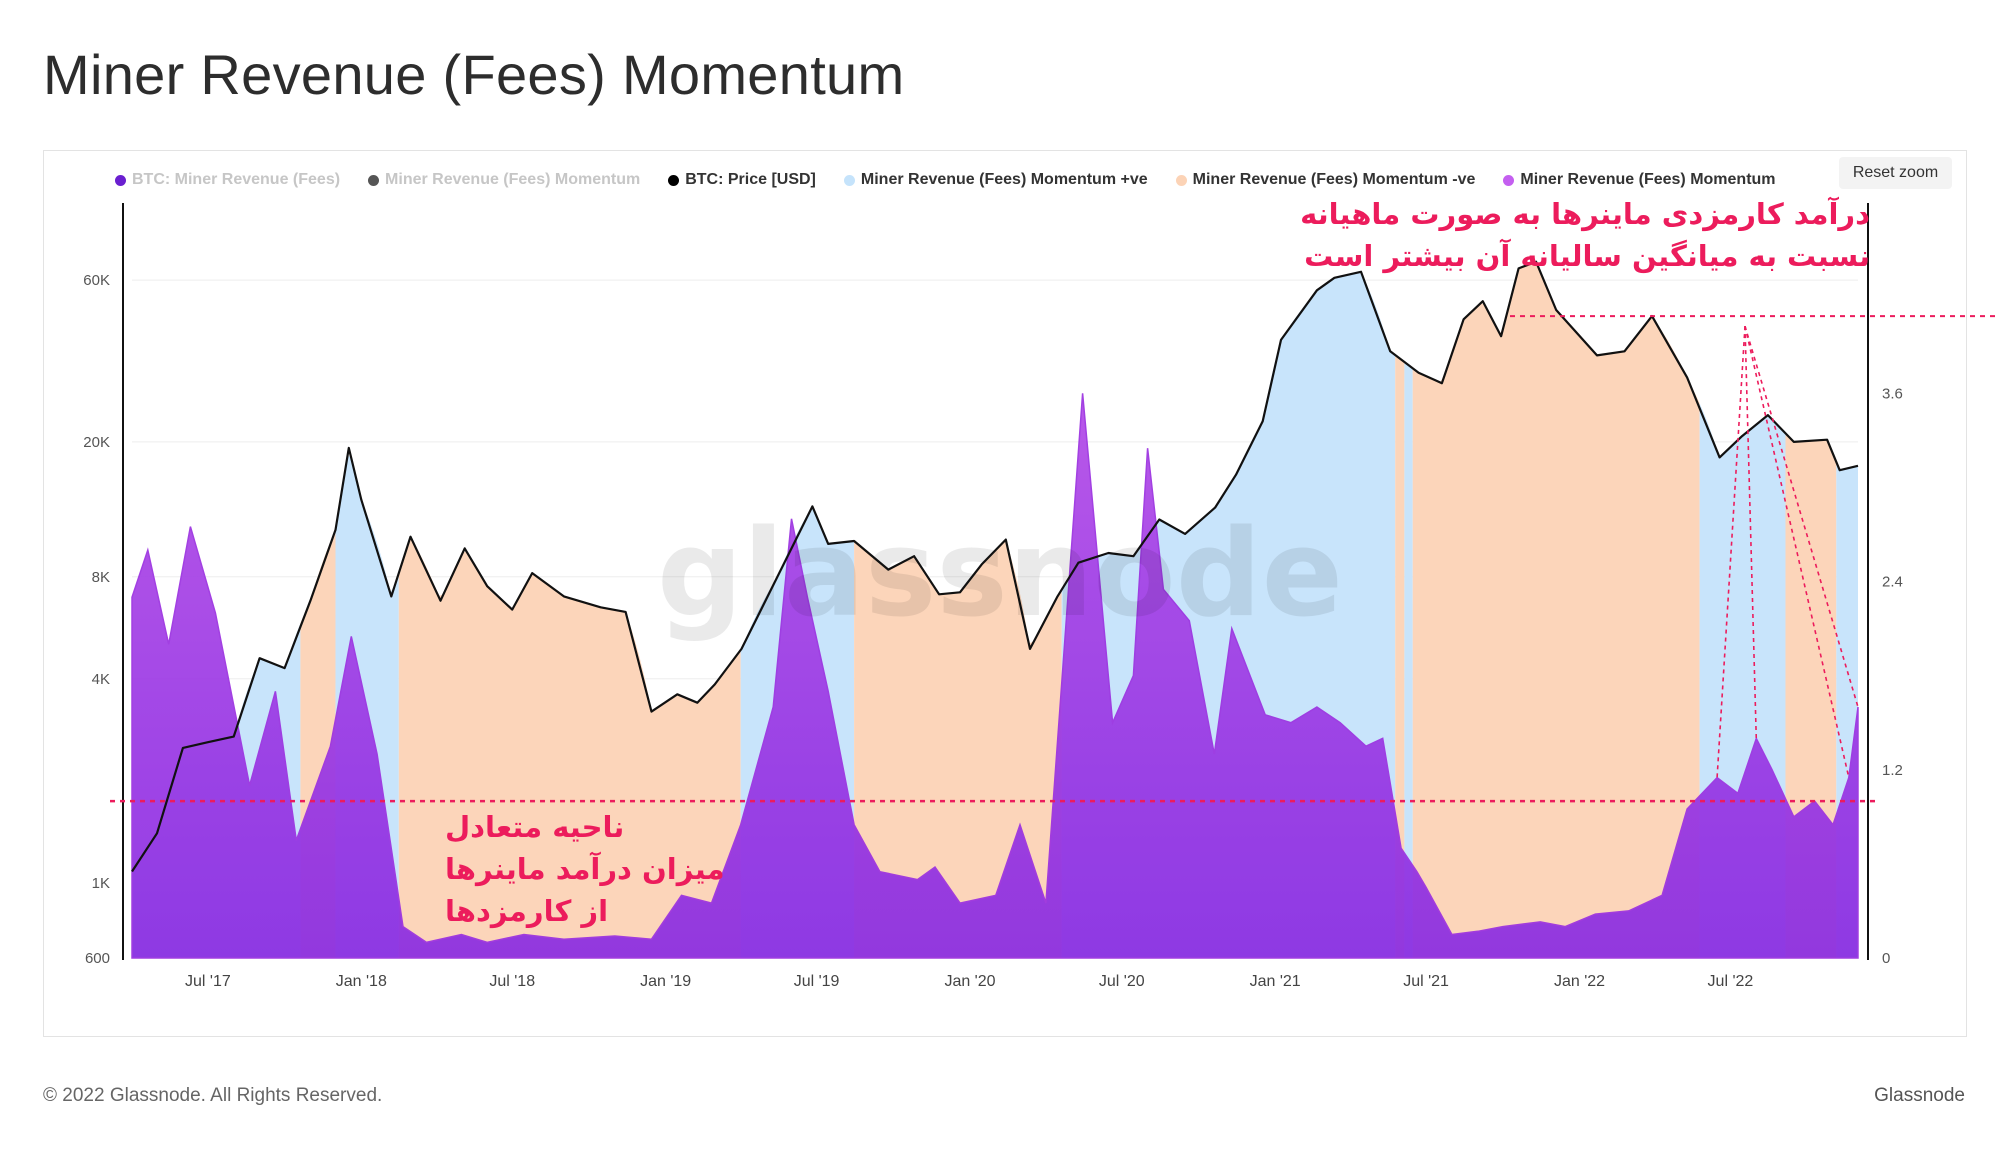 This screenshot has width=2000, height=1152. What do you see at coordinates (1892, 582) in the screenshot?
I see `y-right-tick-label: 2.4` at bounding box center [1892, 582].